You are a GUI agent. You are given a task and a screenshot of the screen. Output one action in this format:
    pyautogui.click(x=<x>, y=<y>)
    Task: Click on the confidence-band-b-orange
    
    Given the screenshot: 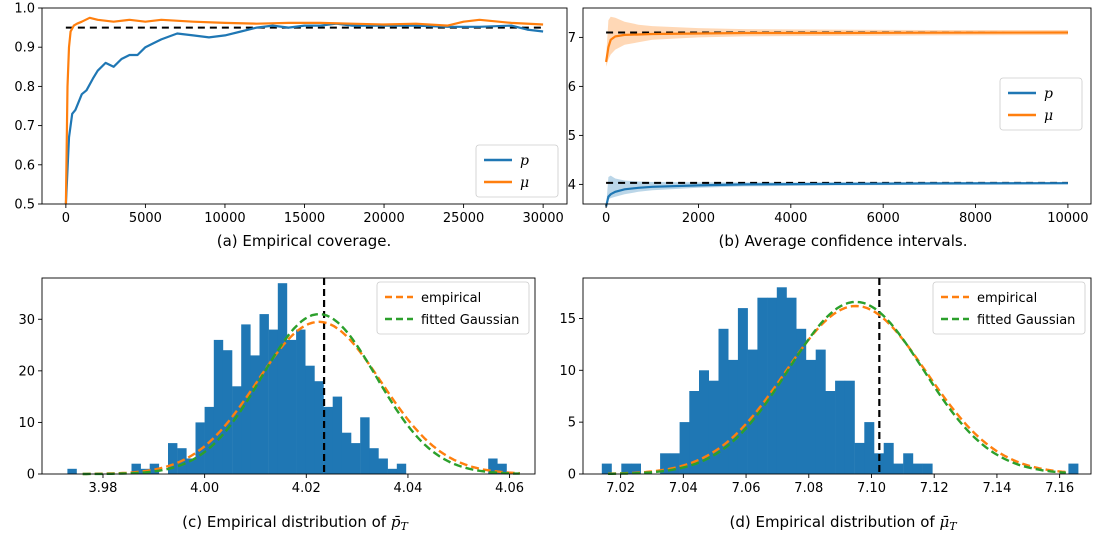 What is the action you would take?
    pyautogui.click(x=837, y=41)
    